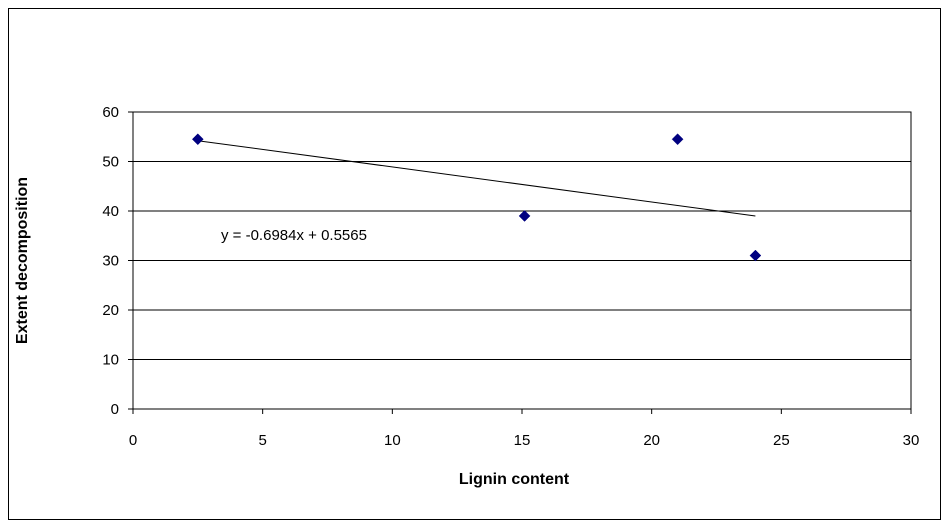 The image size is (942, 521). I want to click on x-tick-label: 15, so click(522, 440).